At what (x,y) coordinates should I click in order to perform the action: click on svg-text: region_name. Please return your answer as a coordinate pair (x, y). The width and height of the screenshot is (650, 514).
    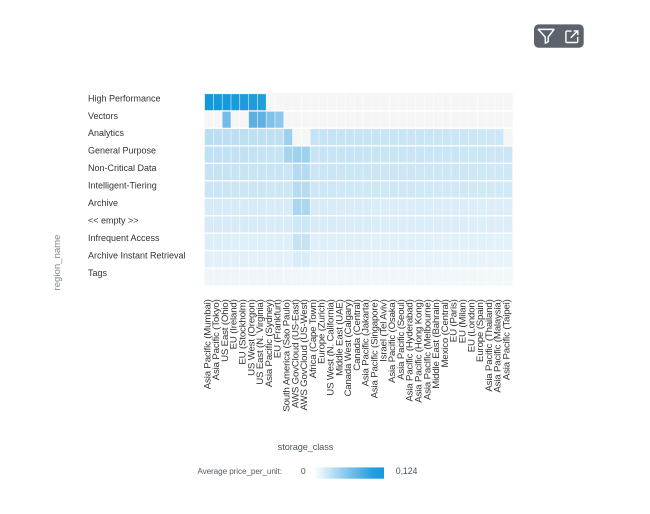
    Looking at the image, I should click on (57, 262).